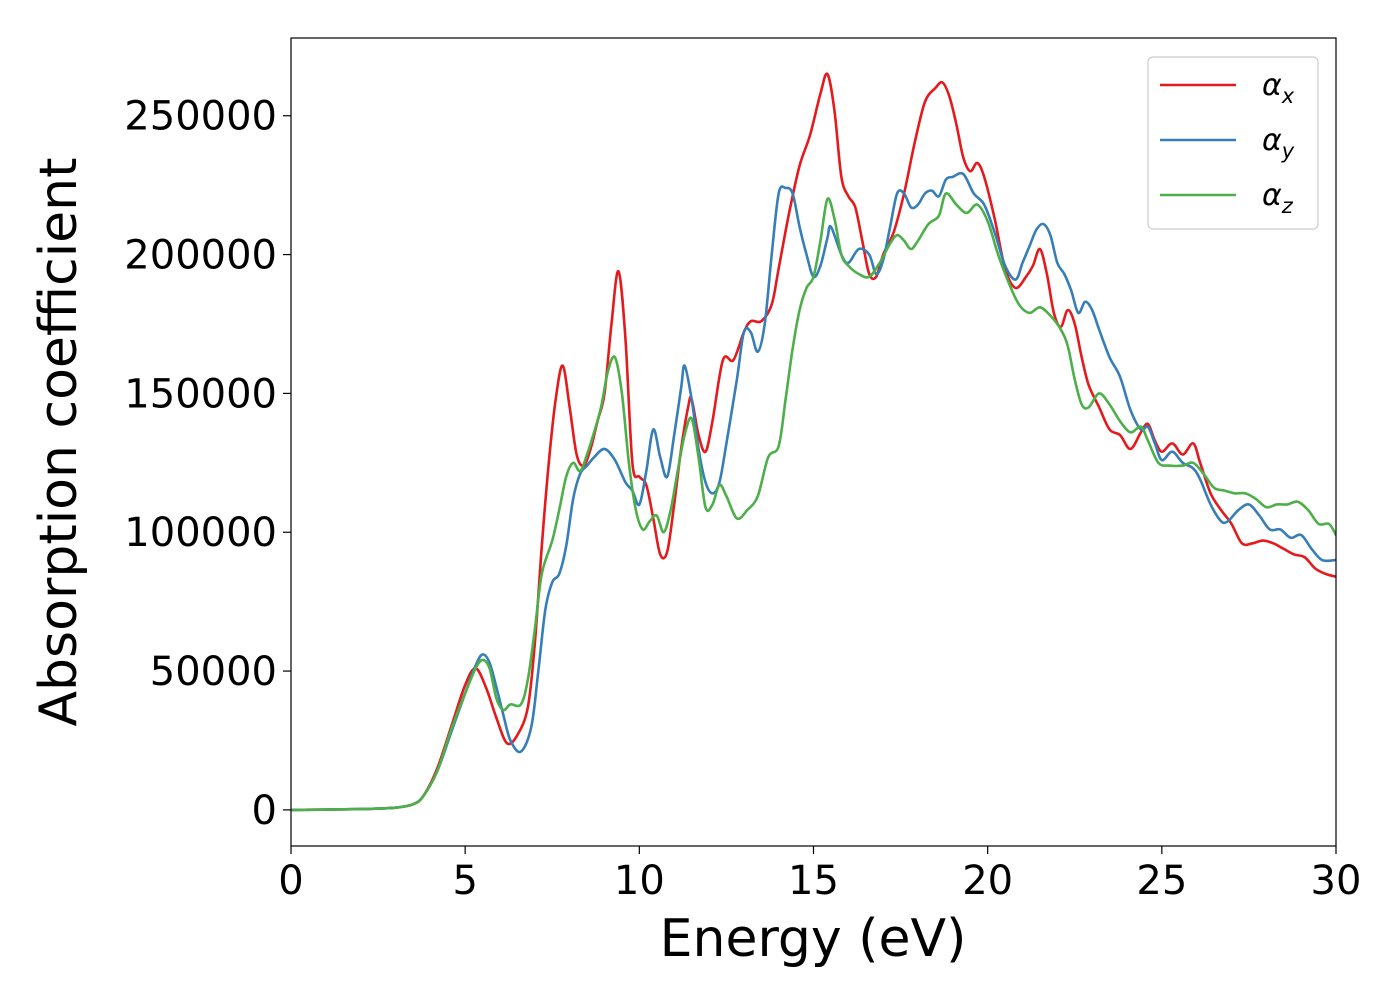 This screenshot has width=1400, height=1000. Describe the element at coordinates (213, 672) in the screenshot. I see `y-tick-label: 50000` at that location.